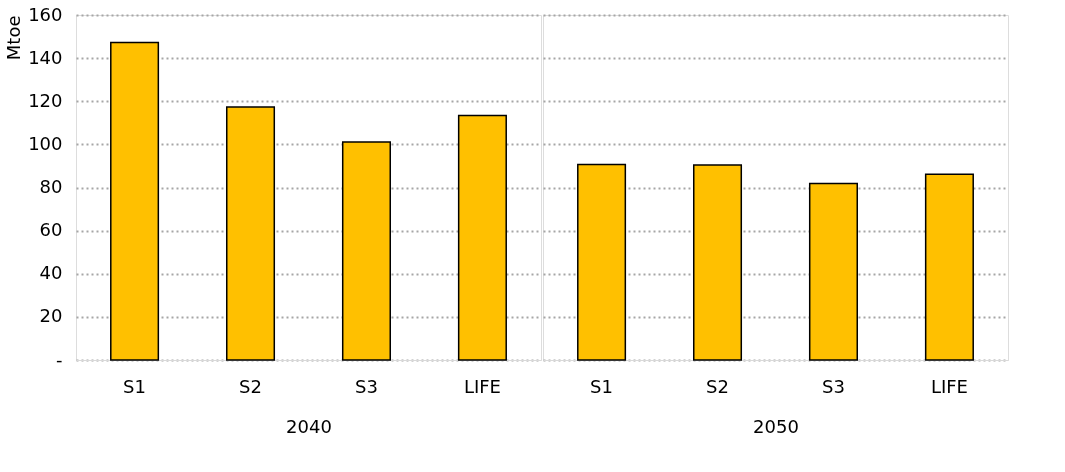 The height and width of the screenshot is (472, 1065). Describe the element at coordinates (51, 186) in the screenshot. I see `y-tick-label: 80` at that location.